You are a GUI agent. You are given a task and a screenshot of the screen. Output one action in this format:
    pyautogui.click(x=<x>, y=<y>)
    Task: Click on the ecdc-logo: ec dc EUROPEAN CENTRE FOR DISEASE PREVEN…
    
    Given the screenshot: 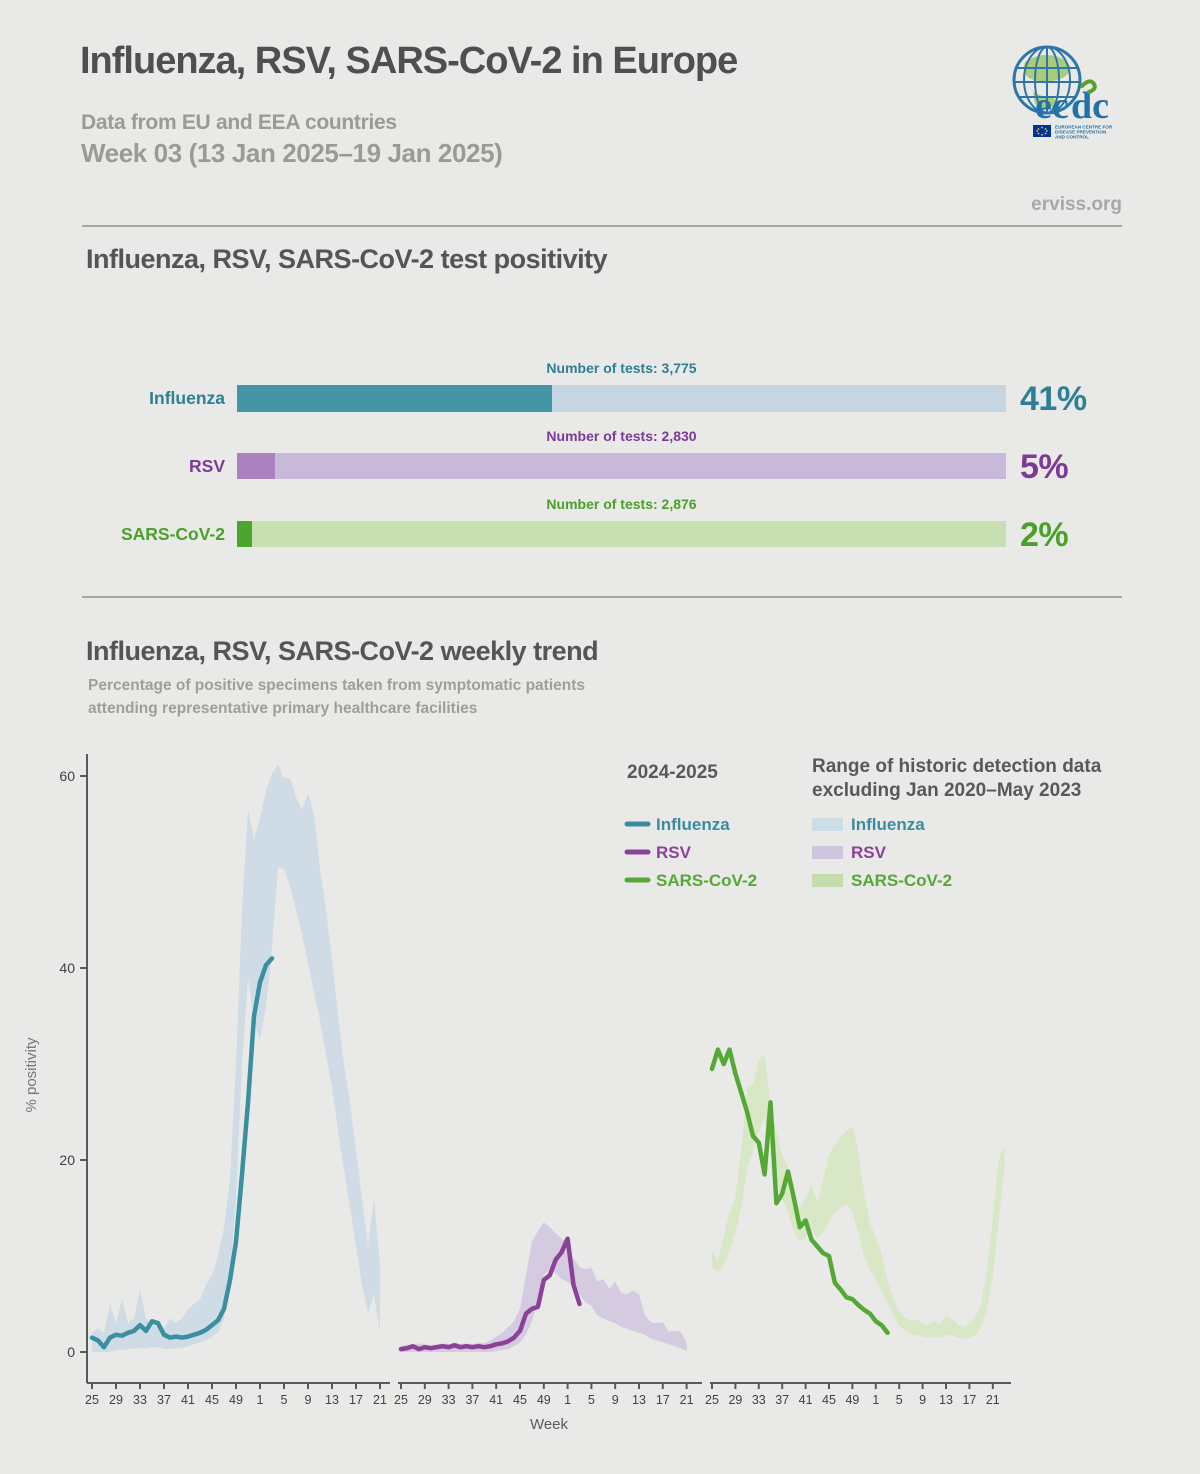 What is the action you would take?
    pyautogui.click(x=1070, y=97)
    